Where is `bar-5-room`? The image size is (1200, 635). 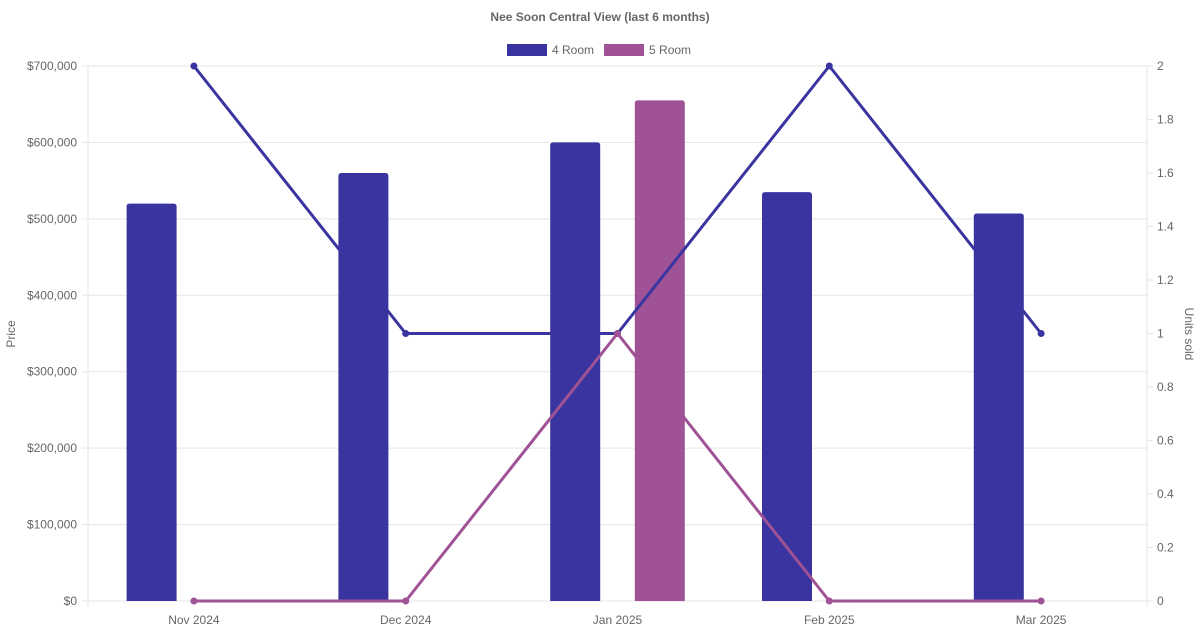
bar-5-room is located at coordinates (659, 351).